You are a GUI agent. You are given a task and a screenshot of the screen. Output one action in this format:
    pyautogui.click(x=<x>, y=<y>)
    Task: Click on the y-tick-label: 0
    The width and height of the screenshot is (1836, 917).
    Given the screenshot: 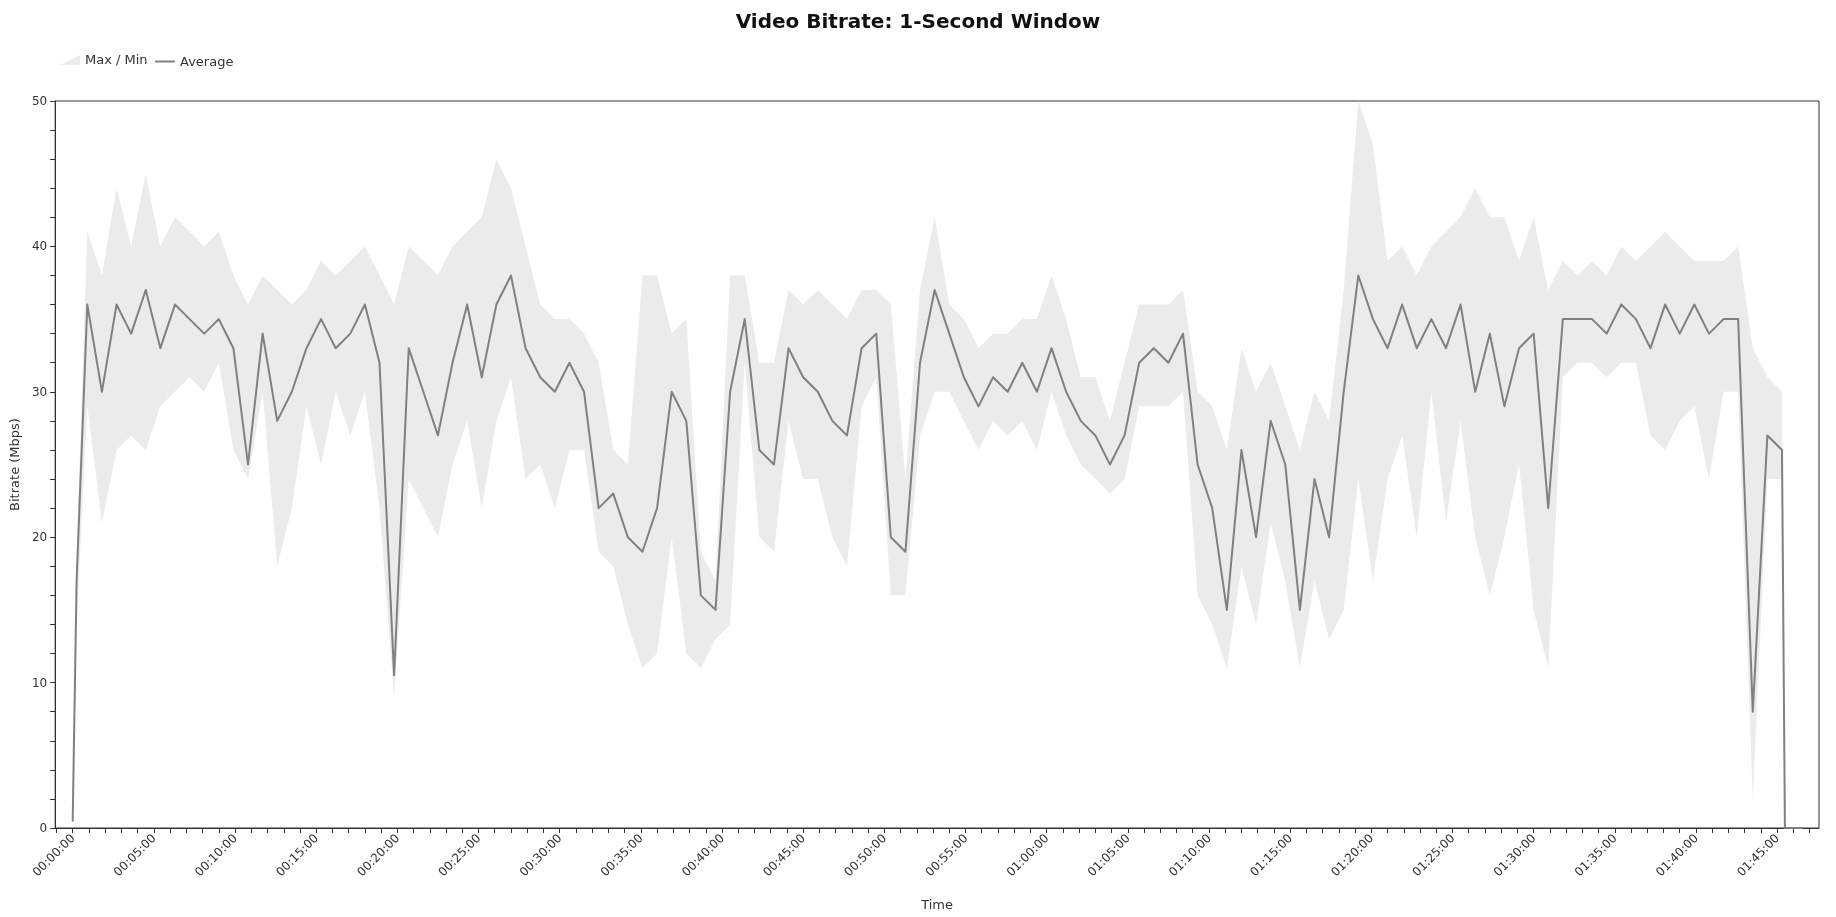 What is the action you would take?
    pyautogui.click(x=43, y=828)
    